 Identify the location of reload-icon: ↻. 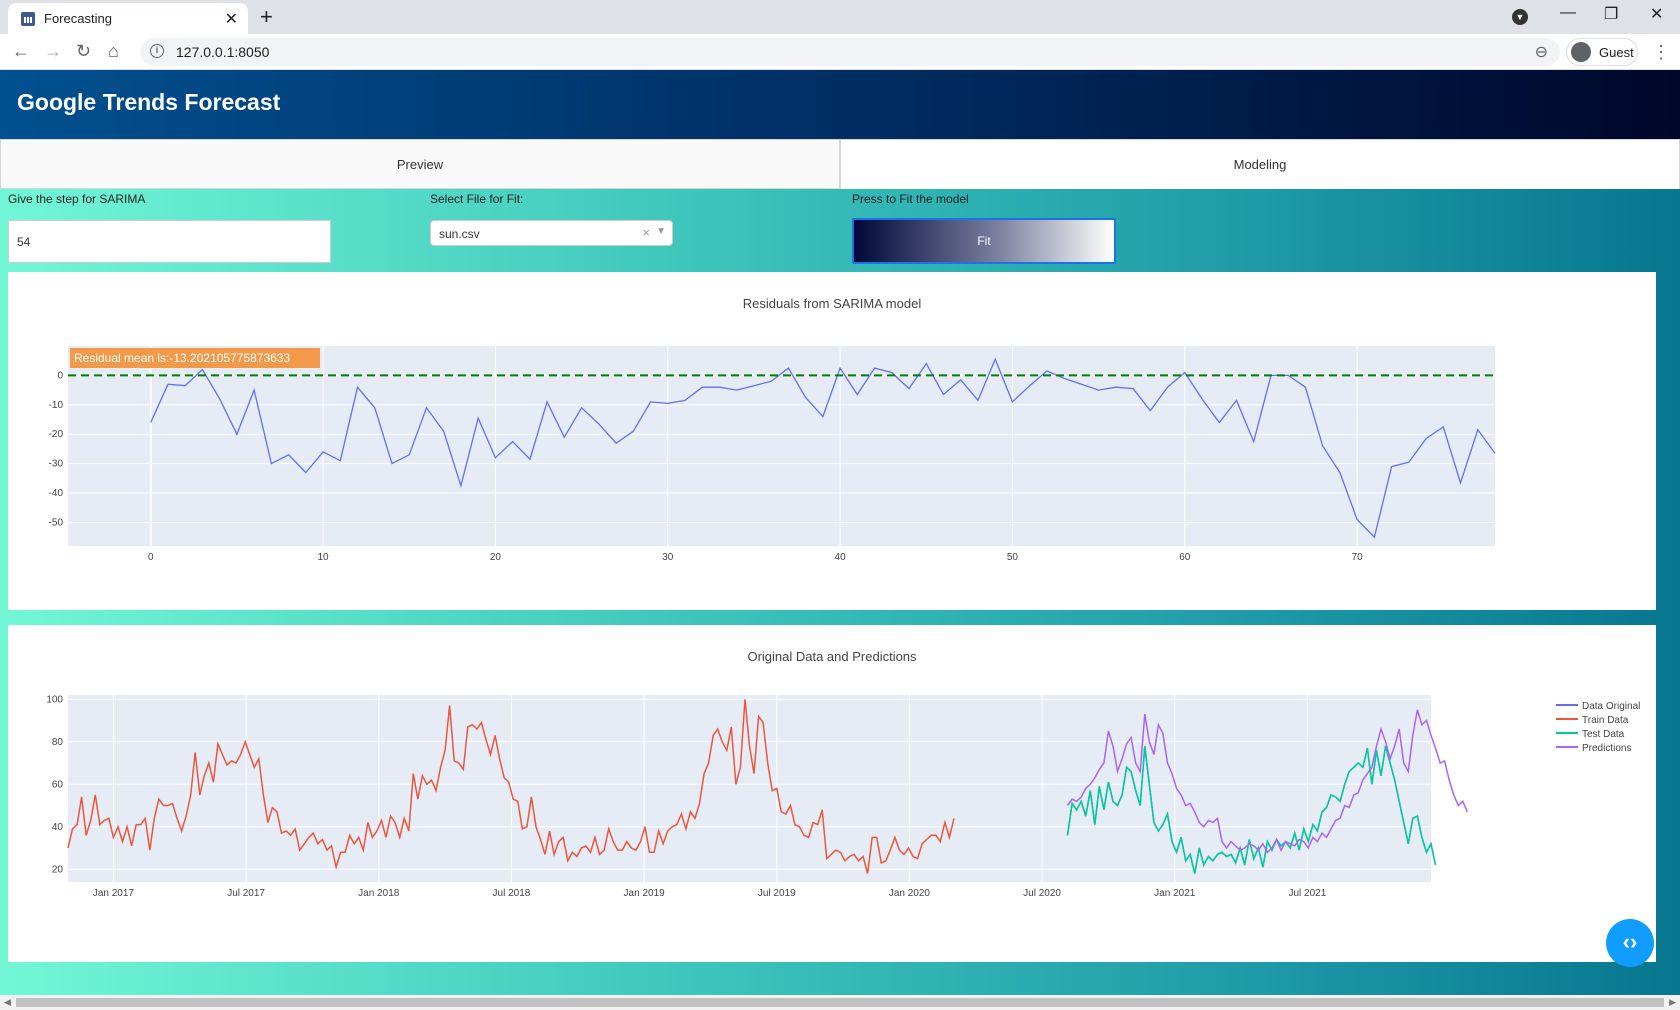
(84, 51).